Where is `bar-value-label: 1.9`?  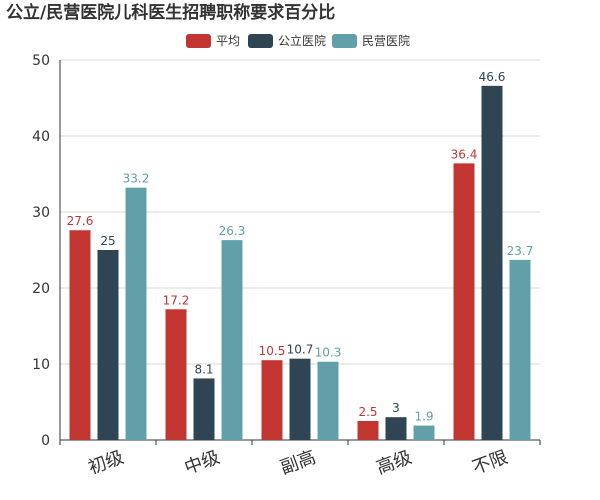 bar-value-label: 1.9 is located at coordinates (423, 417).